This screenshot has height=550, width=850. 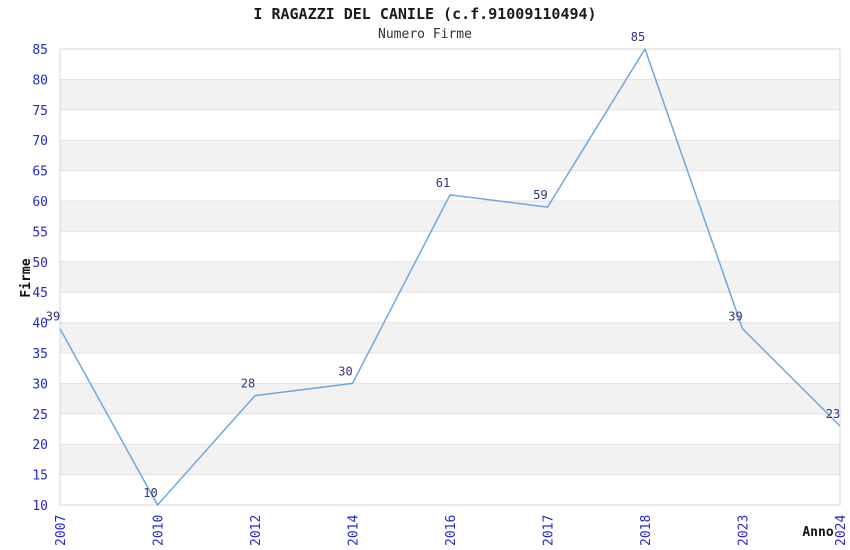 I want to click on y-tick-label: 25, so click(x=40, y=415).